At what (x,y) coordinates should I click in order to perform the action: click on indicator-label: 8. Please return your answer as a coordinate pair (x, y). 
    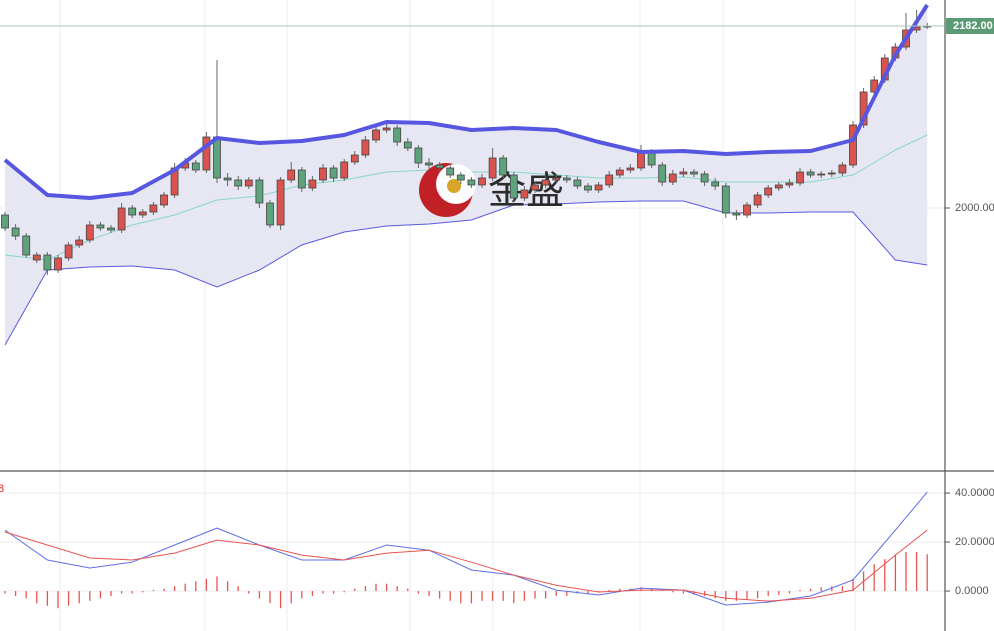
    Looking at the image, I should click on (2, 489).